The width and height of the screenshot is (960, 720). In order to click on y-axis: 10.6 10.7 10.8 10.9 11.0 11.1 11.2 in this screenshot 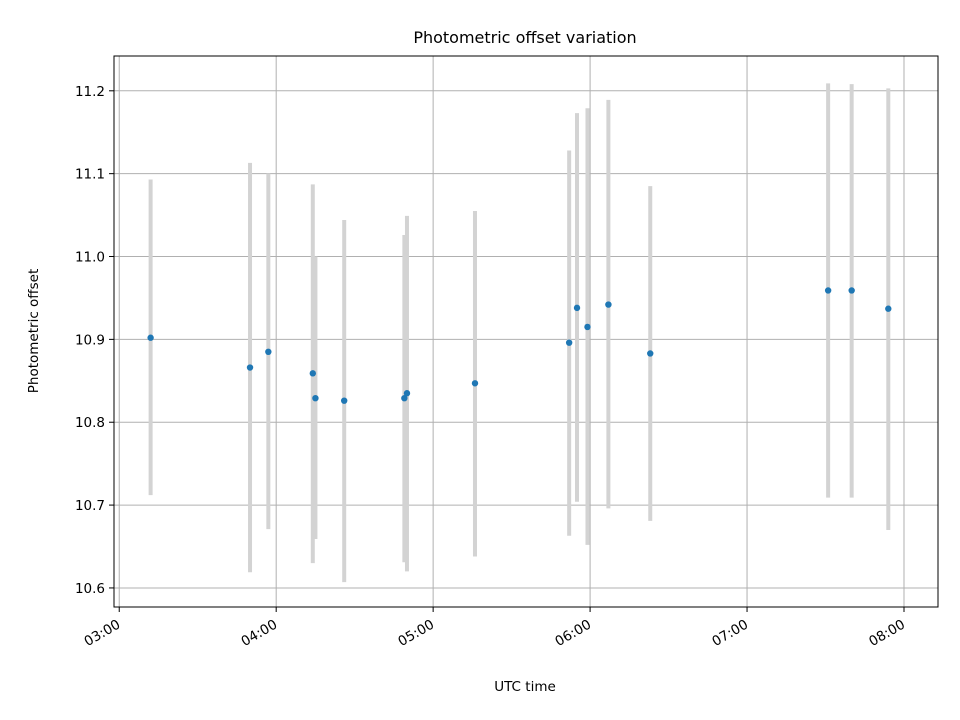, I will do `click(94, 340)`.